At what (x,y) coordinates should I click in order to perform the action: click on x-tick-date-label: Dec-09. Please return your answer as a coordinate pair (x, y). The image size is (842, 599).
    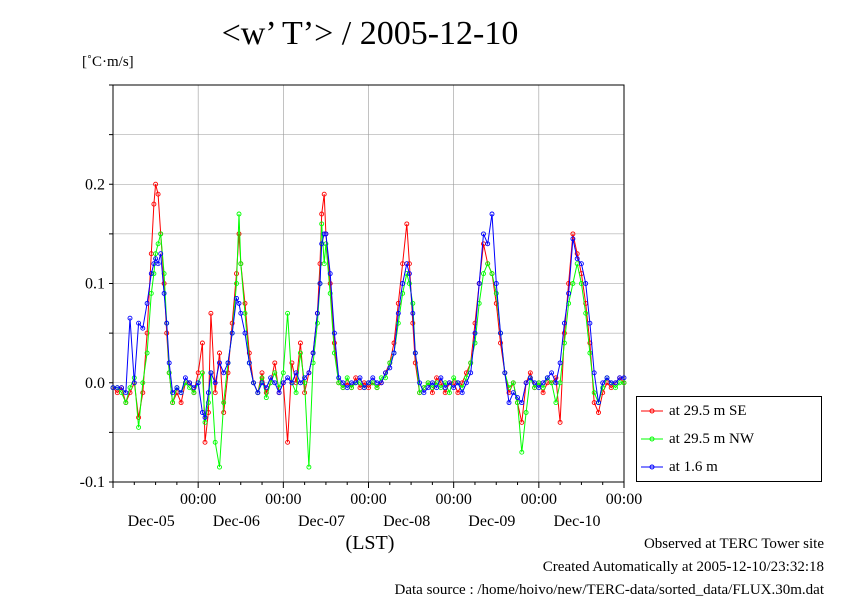
    Looking at the image, I should click on (491, 521).